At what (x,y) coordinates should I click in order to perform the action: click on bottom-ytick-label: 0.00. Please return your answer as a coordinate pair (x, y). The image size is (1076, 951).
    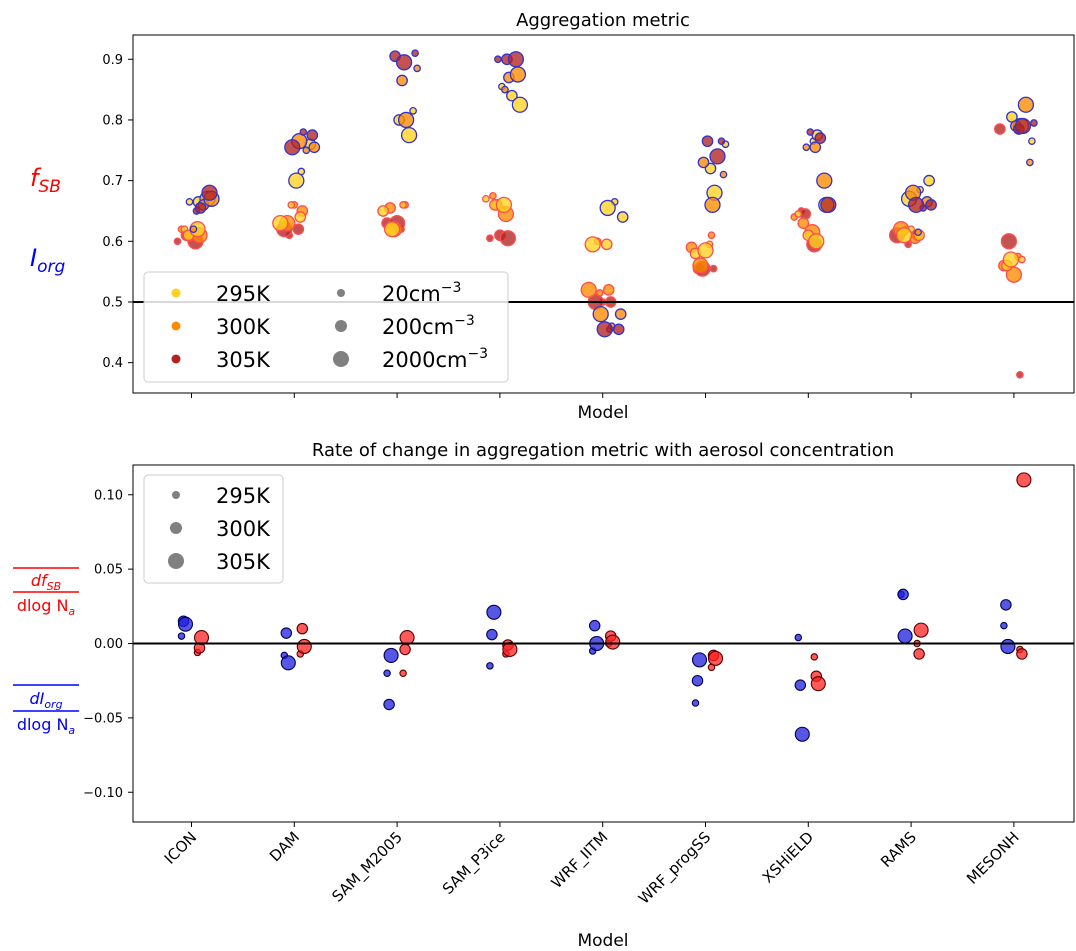
    Looking at the image, I should click on (108, 644).